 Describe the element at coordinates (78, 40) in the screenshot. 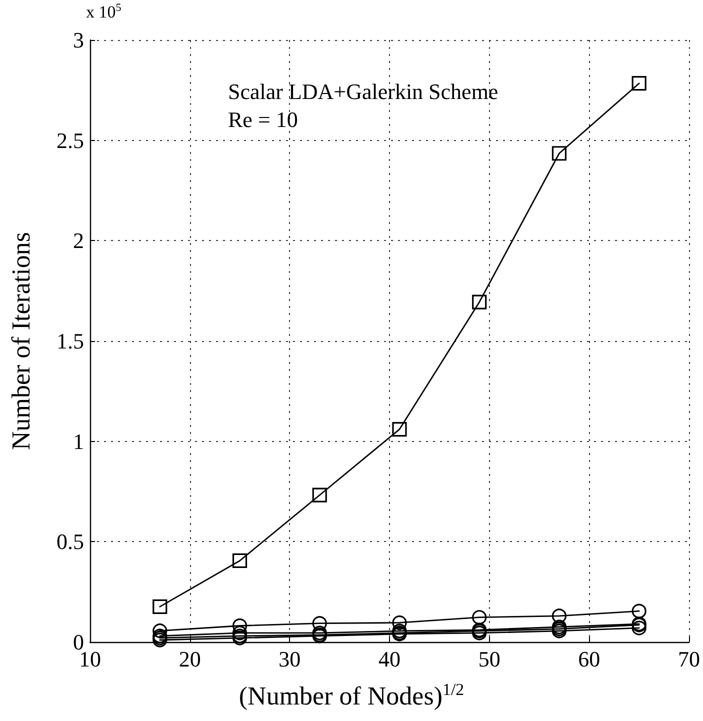

I see `y-tick-label: 3` at that location.